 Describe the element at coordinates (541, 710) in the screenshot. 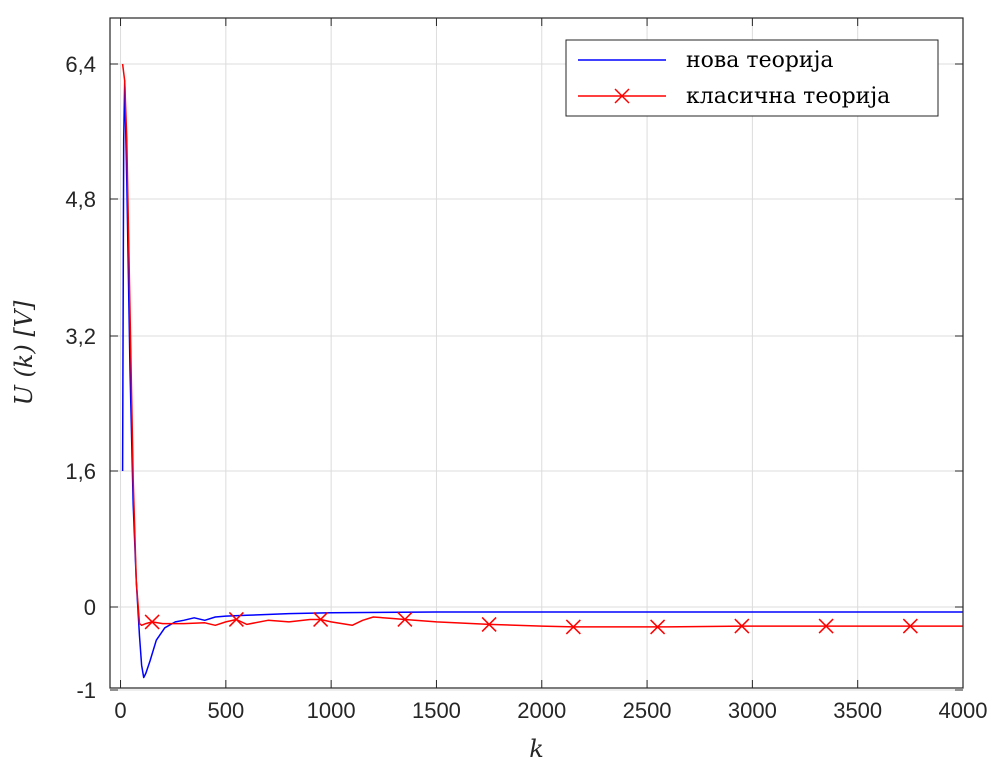

I see `x-tick-label: 2000` at that location.